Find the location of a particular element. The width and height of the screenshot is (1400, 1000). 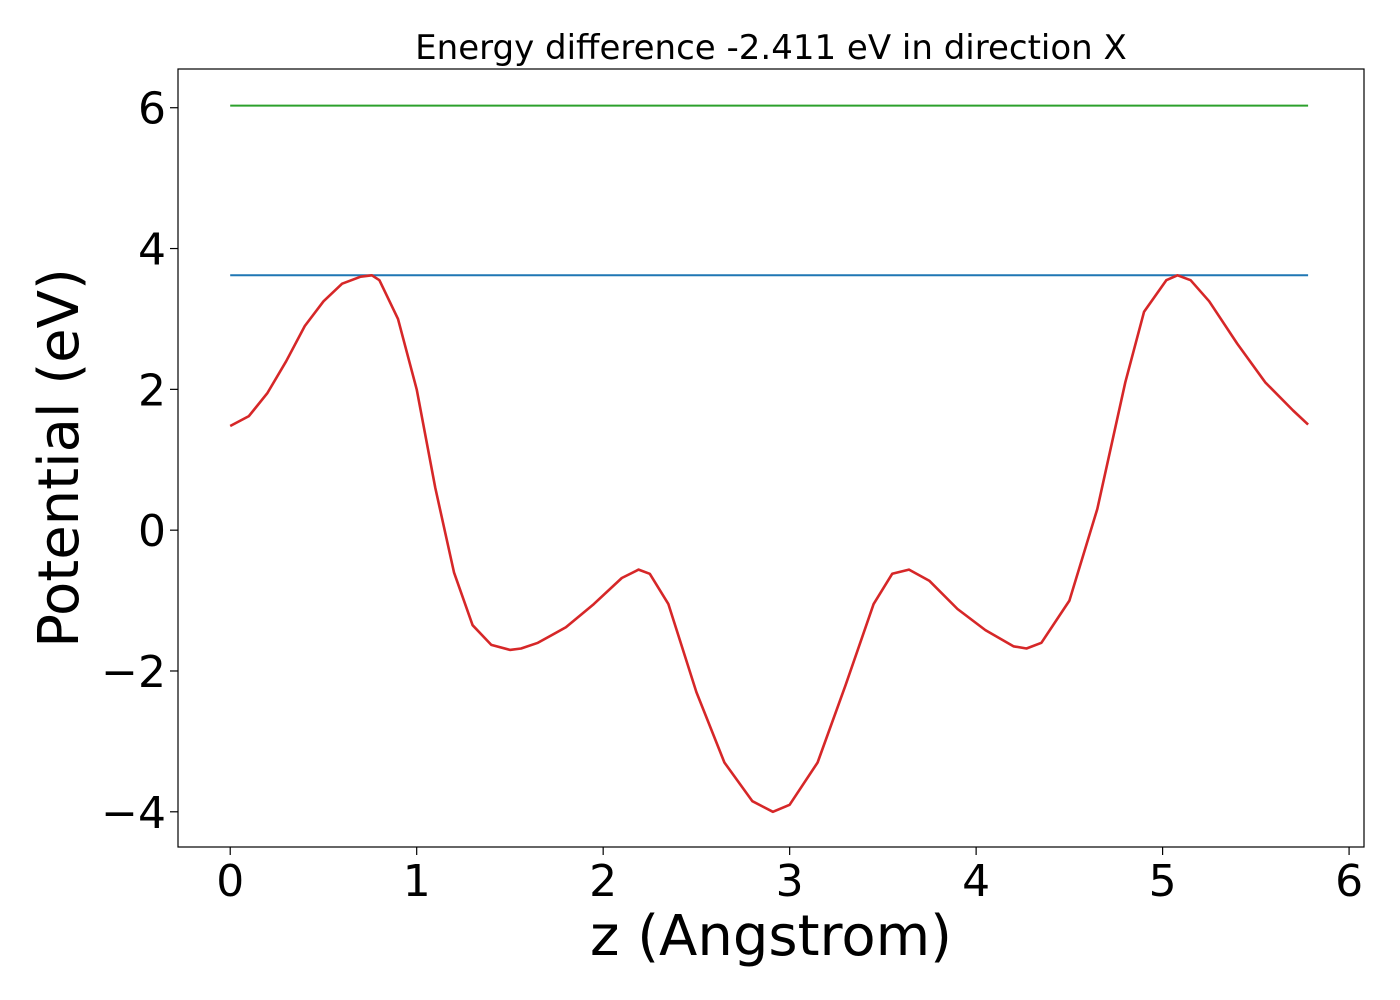

y-axis-label: Potential (eV) is located at coordinates (59, 458).